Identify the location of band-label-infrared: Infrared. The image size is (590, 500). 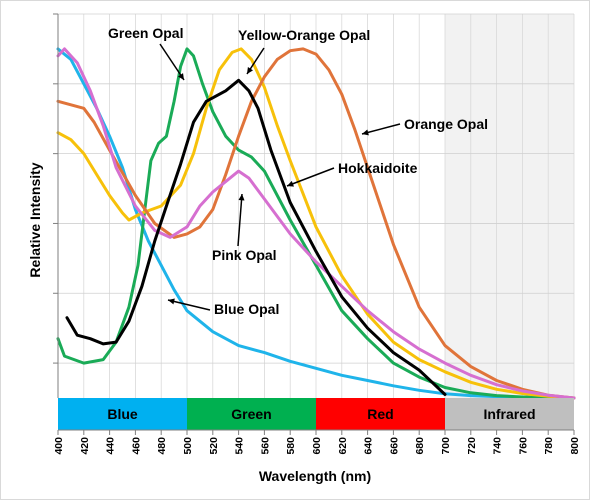
(509, 414).